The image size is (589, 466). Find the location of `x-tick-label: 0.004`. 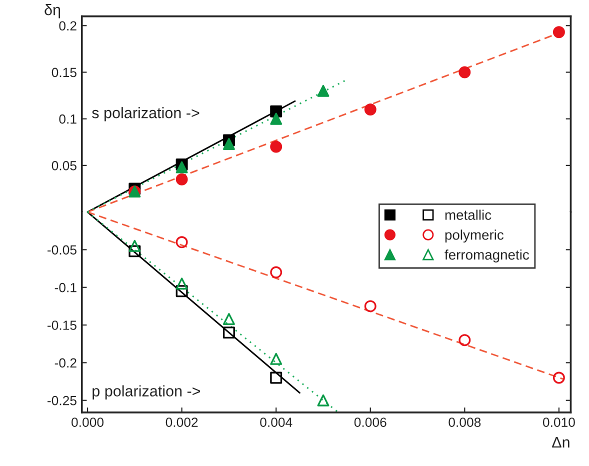

x-tick-label: 0.004 is located at coordinates (276, 422).